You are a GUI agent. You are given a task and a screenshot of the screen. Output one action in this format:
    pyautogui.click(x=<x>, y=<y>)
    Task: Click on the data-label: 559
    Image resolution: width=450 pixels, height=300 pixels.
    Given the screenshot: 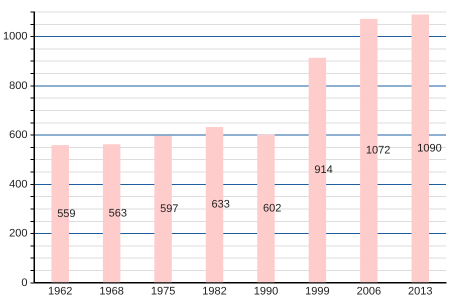 What is the action you would take?
    pyautogui.click(x=66, y=214)
    